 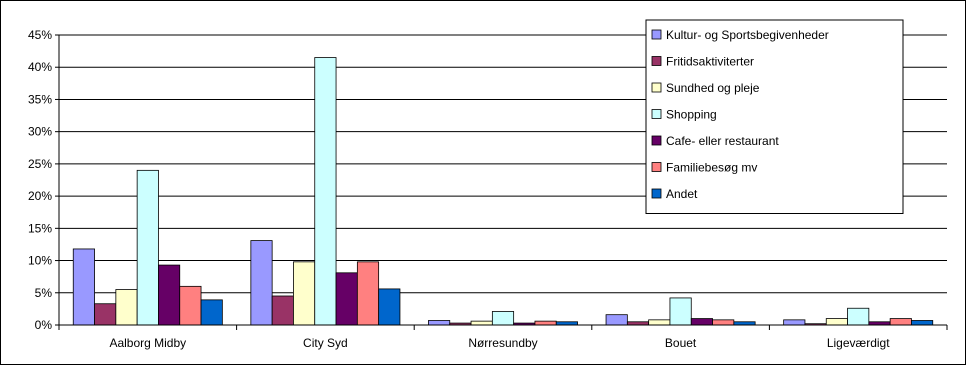 I want to click on y-tick-label: 20%, so click(x=40, y=196).